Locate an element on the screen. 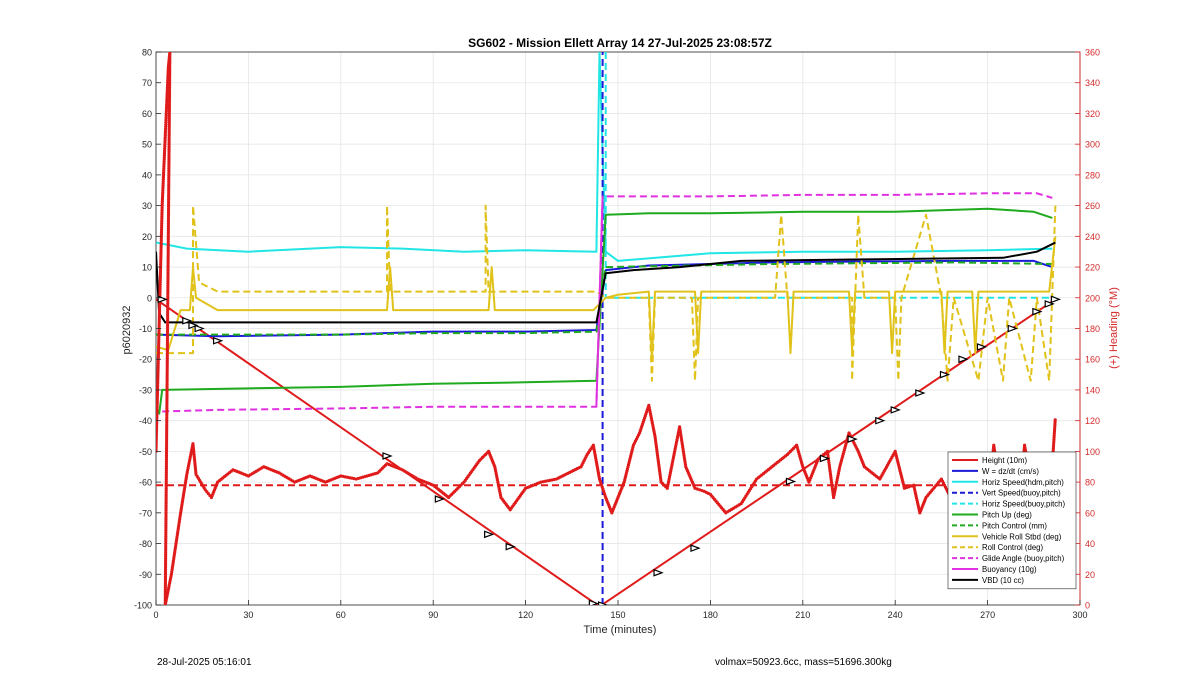 This screenshot has width=1200, height=681. y-tick-label: -50 is located at coordinates (145, 452).